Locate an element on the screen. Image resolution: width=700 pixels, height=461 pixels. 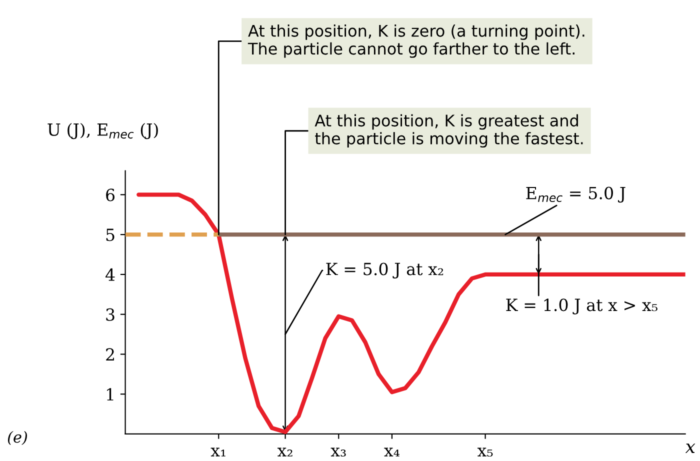
y-tick-label: 6 is located at coordinates (110, 195).